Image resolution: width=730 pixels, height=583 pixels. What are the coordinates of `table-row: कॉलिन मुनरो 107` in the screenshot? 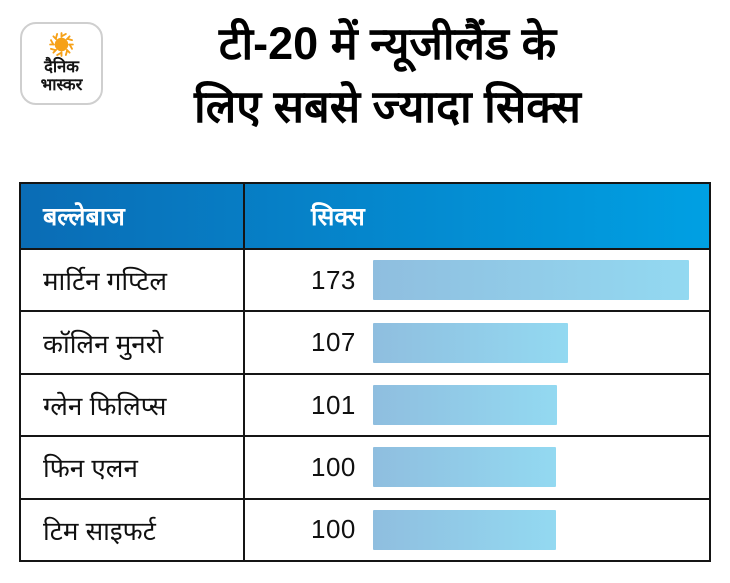 It's located at (365, 341).